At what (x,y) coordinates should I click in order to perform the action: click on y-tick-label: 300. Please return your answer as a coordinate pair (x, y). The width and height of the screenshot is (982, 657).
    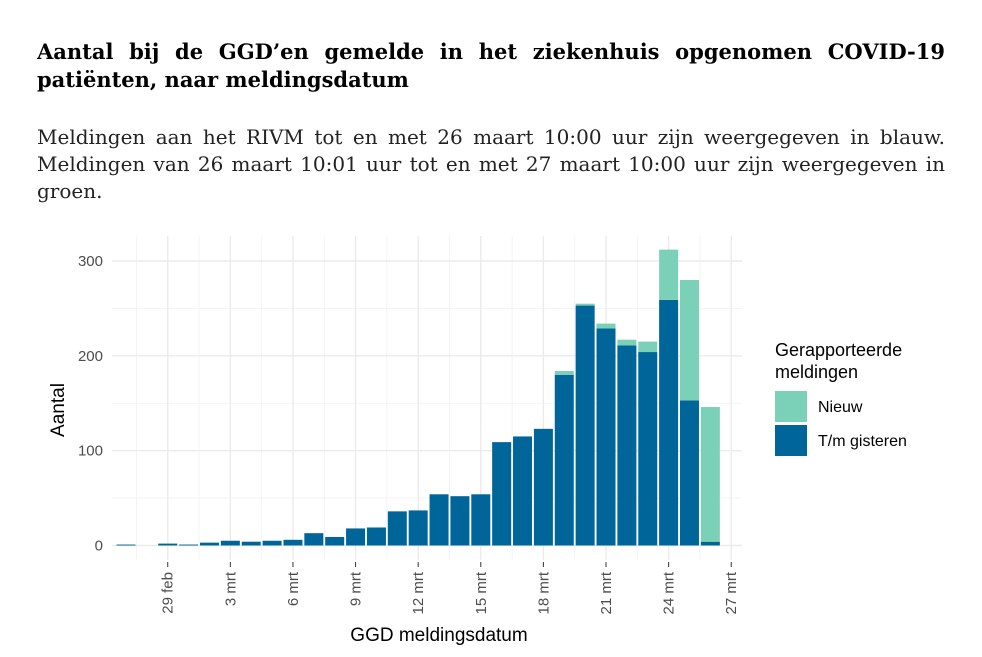
    Looking at the image, I should click on (90, 261).